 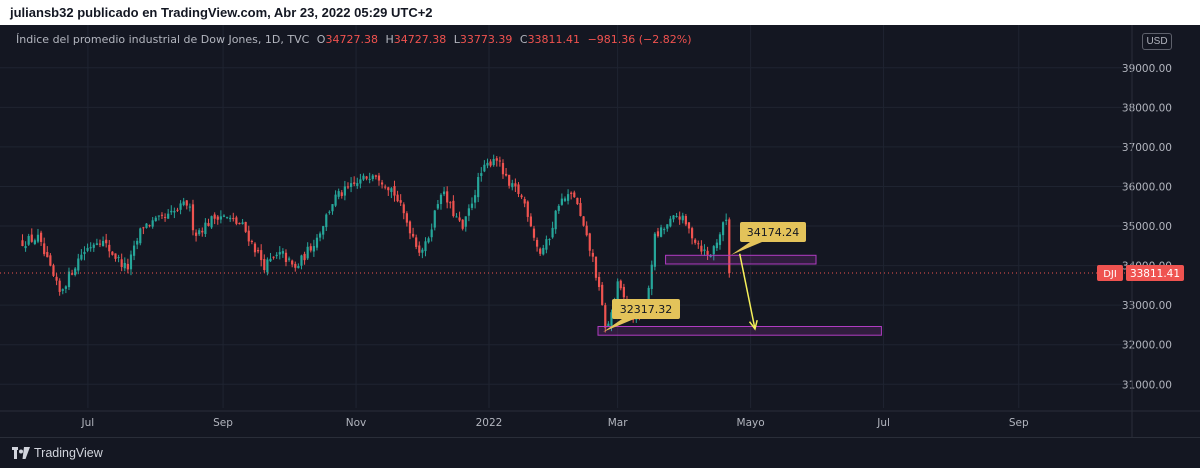 I want to click on tradingview-brand: TradingView, so click(x=57, y=453).